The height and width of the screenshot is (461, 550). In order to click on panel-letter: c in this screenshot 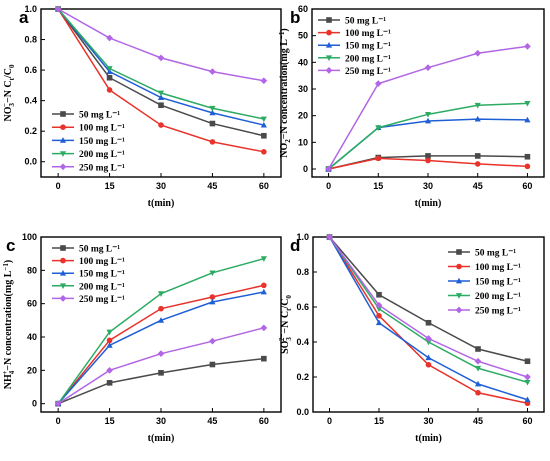, I will do `click(10, 245)`.